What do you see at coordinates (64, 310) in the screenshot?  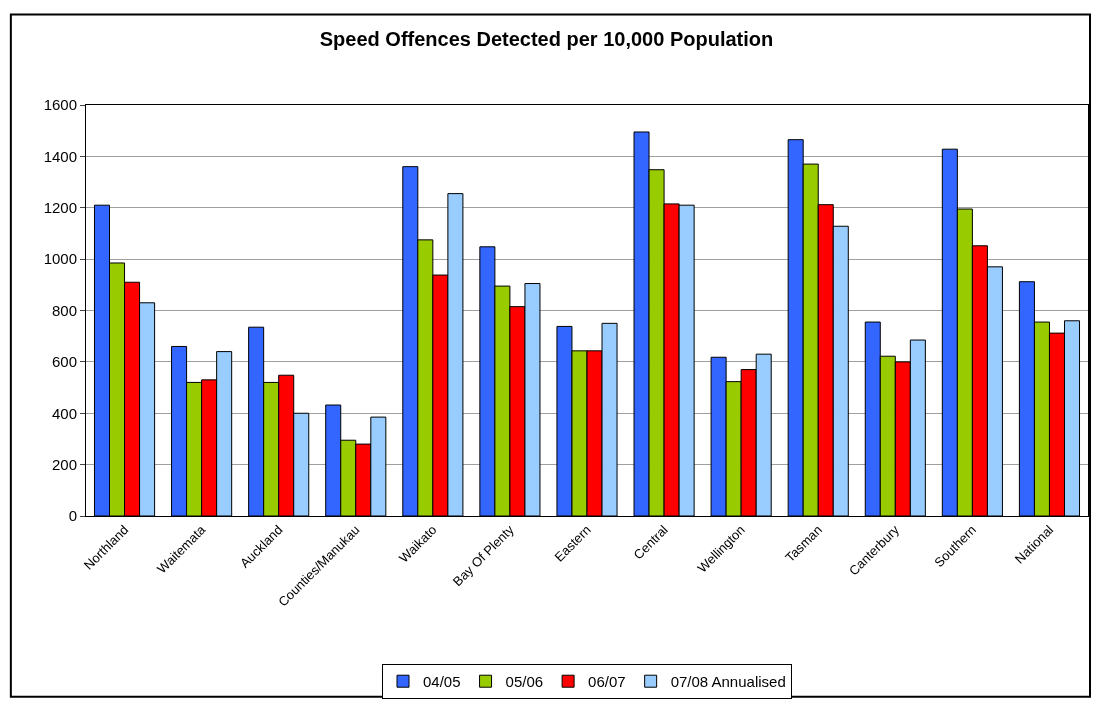 I see `y-tick-label: 800` at bounding box center [64, 310].